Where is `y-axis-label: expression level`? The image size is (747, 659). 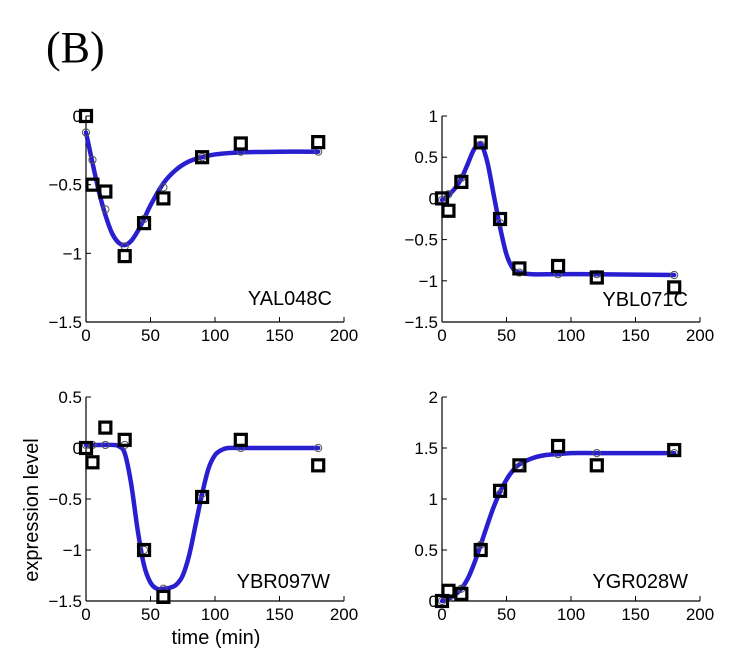 y-axis-label: expression level is located at coordinates (32, 509).